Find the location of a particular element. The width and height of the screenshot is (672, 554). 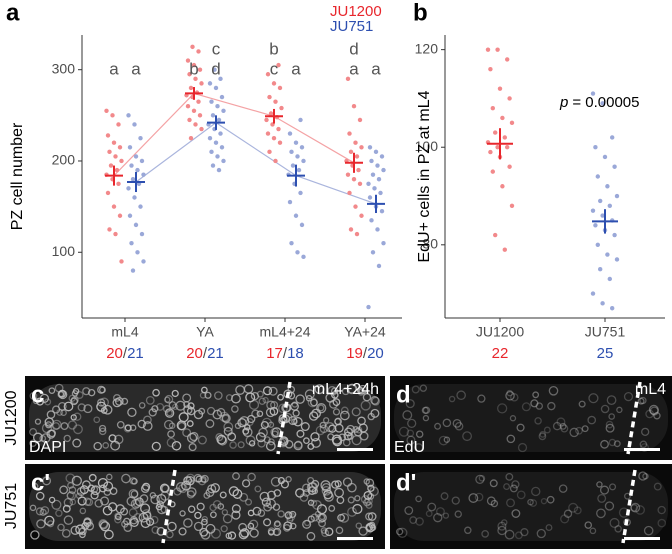

x-tick-label: JU751 is located at coordinates (605, 332).